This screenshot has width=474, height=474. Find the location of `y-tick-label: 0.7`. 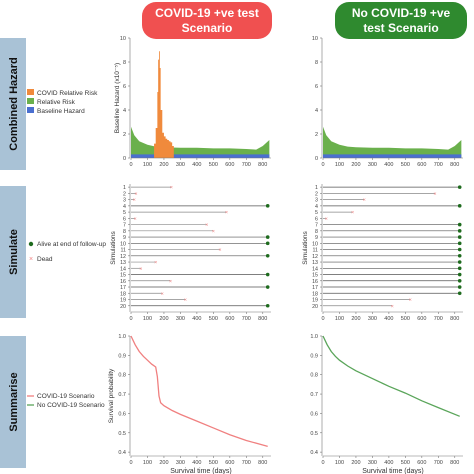

y-tick-label: 0.7 is located at coordinates (314, 395).